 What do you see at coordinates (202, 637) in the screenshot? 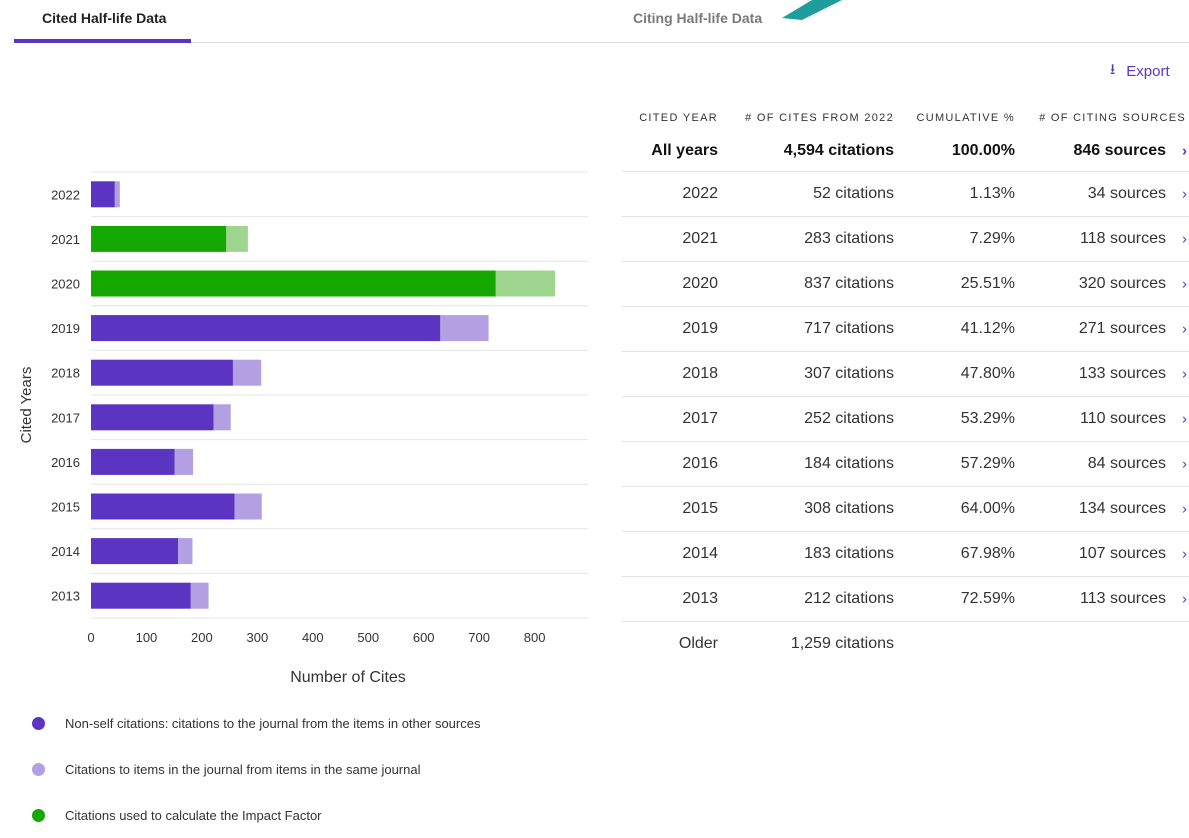
I see `x-tick-label: 200` at bounding box center [202, 637].